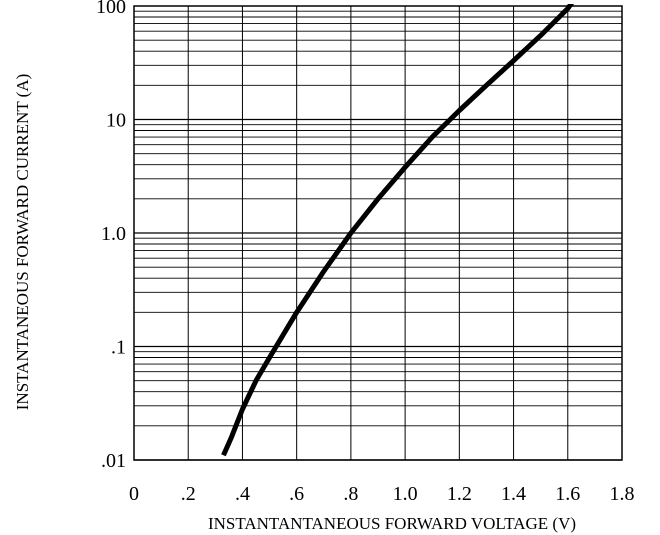 The image size is (660, 535). I want to click on x-tick-label: .8, so click(350, 494).